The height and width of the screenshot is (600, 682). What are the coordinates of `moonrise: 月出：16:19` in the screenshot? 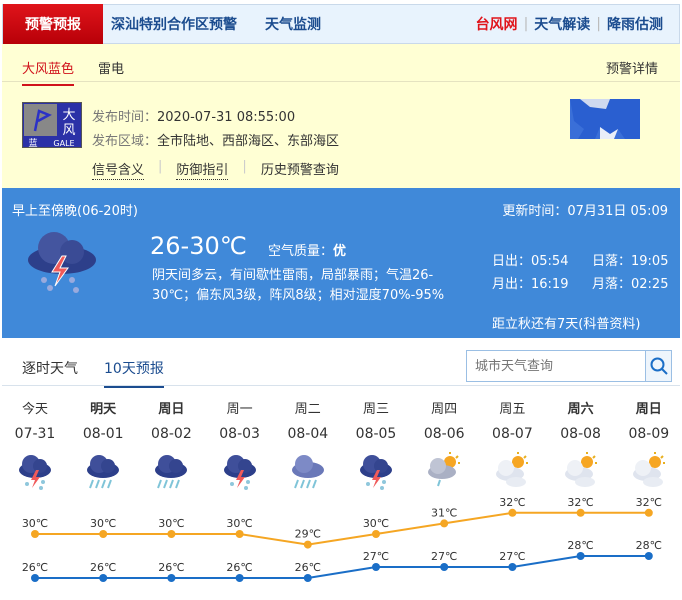 It's located at (530, 284).